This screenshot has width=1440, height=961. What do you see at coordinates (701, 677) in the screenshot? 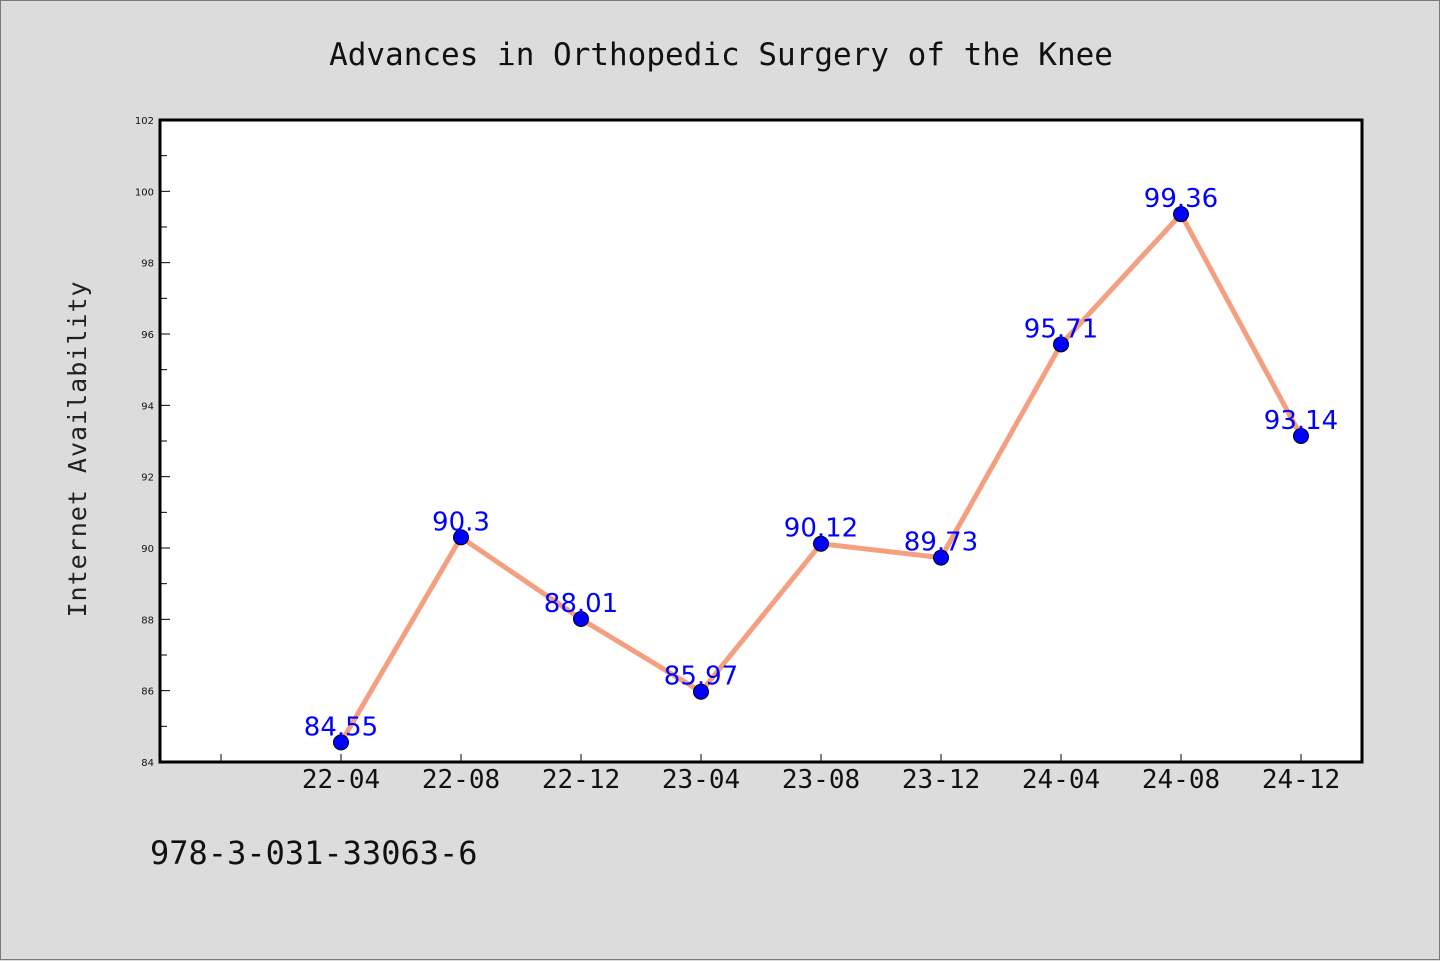
I see `data-point-label: 85.97` at bounding box center [701, 677].